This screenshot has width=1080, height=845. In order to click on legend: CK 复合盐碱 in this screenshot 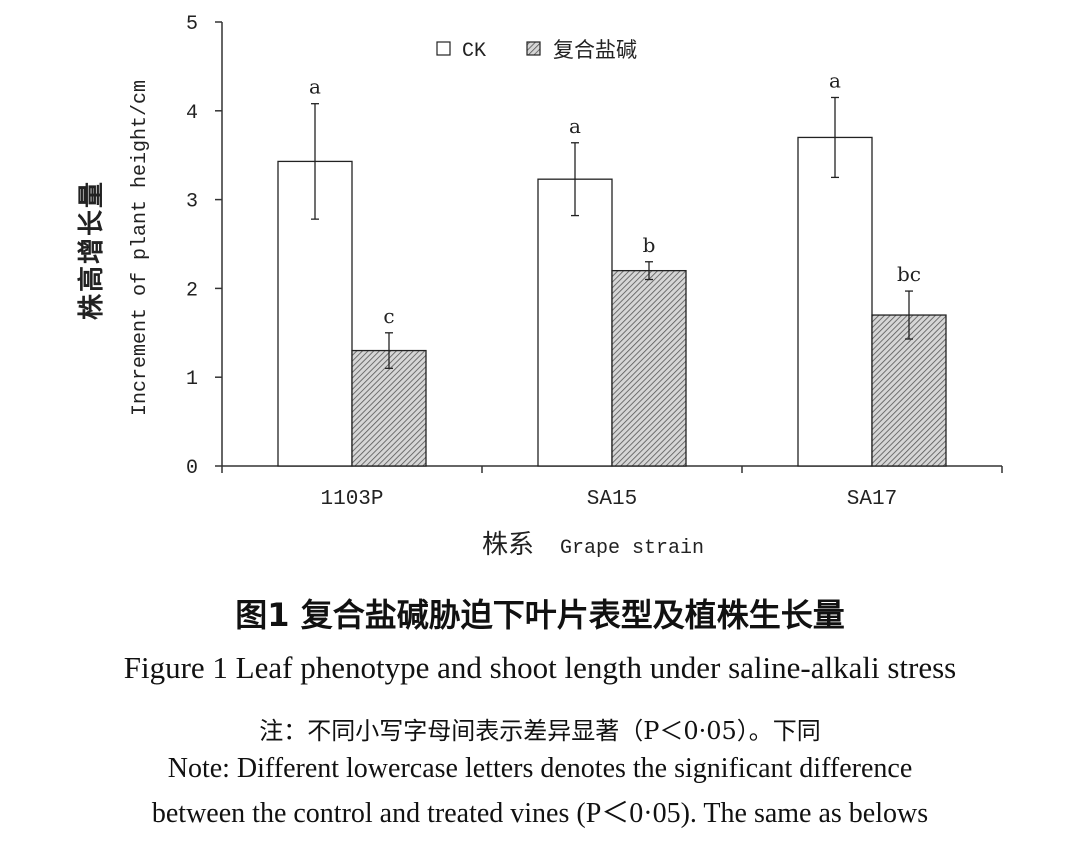, I will do `click(536, 50)`.